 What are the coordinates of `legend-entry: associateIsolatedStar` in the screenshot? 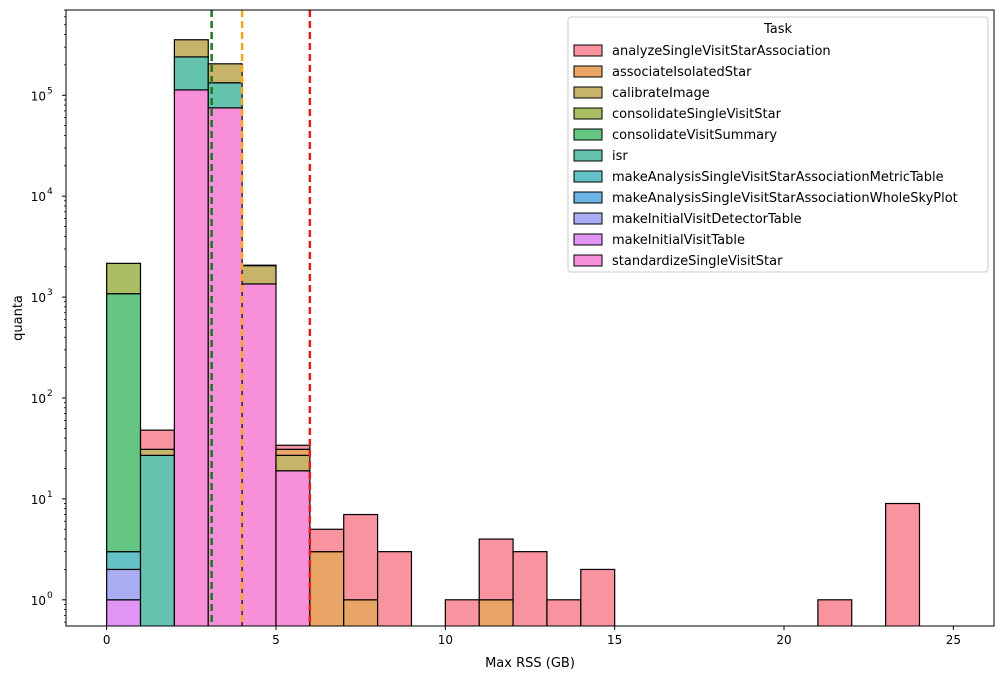 It's located at (682, 72).